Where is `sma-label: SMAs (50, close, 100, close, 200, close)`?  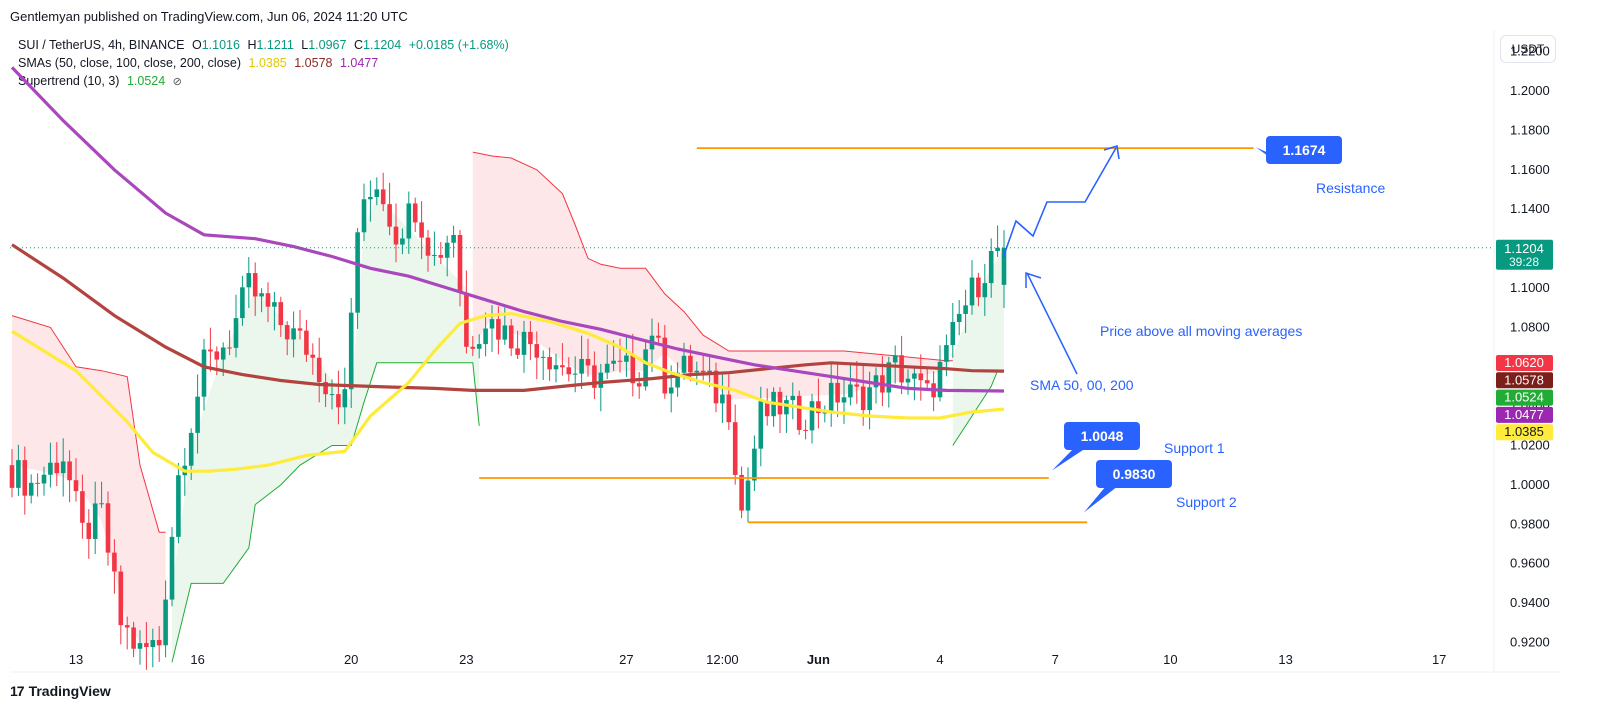 sma-label: SMAs (50, close, 100, close, 200, close) is located at coordinates (130, 63).